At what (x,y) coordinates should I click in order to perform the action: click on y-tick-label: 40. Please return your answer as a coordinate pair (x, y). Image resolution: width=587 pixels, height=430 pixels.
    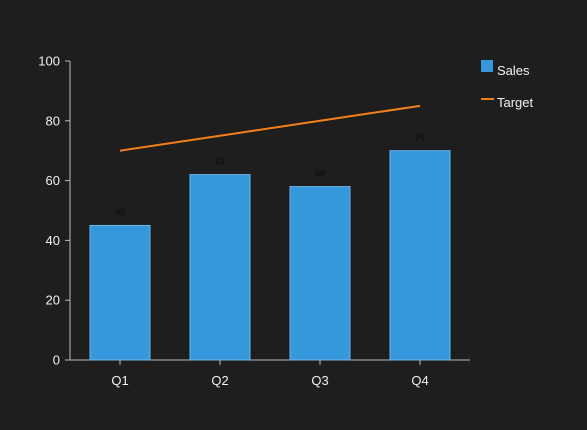
    Looking at the image, I should click on (53, 240).